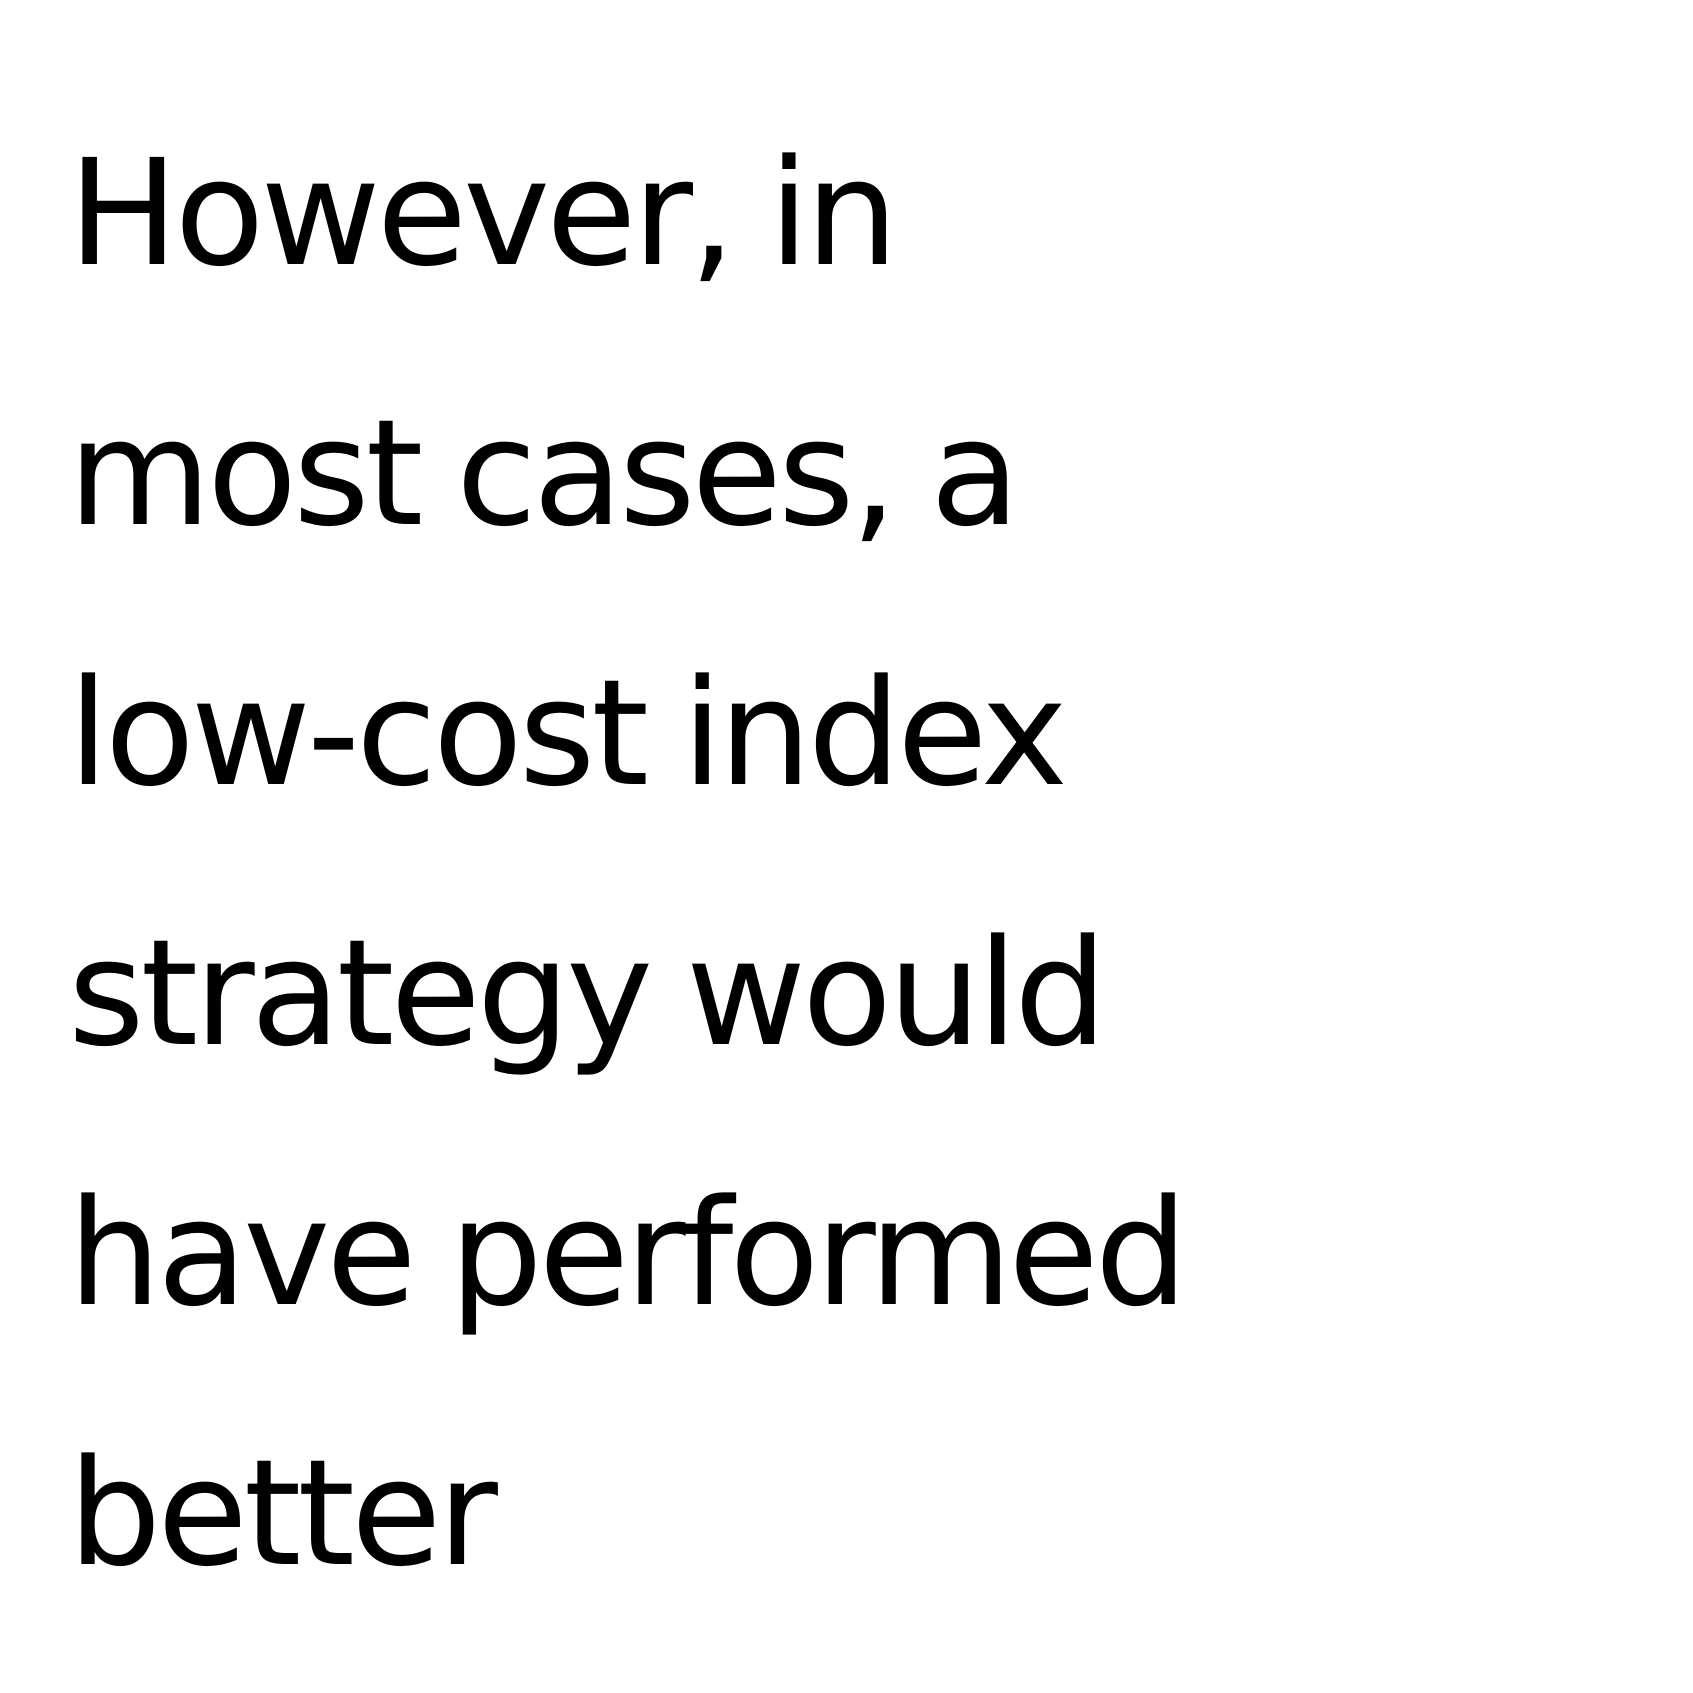  Describe the element at coordinates (568, 733) in the screenshot. I see `statement-line-3: low-cost index` at that location.